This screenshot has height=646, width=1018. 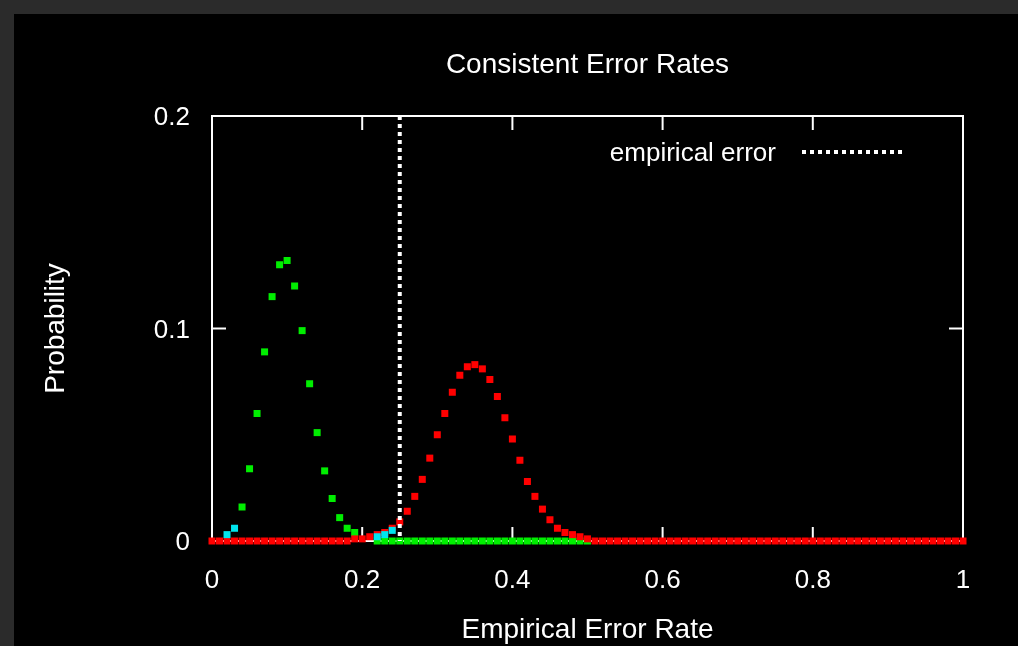 What do you see at coordinates (812, 579) in the screenshot?
I see `x-tick-label: 0.8` at bounding box center [812, 579].